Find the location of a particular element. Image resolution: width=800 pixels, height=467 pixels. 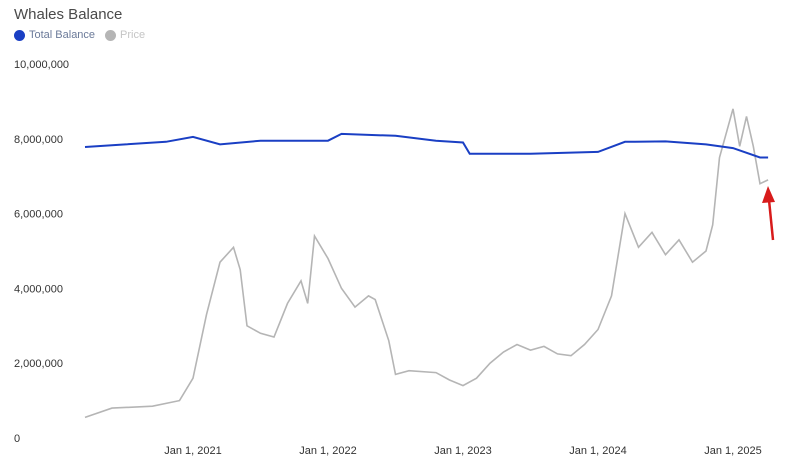

legend-item-total-balance: Total Balance is located at coordinates (54, 35).